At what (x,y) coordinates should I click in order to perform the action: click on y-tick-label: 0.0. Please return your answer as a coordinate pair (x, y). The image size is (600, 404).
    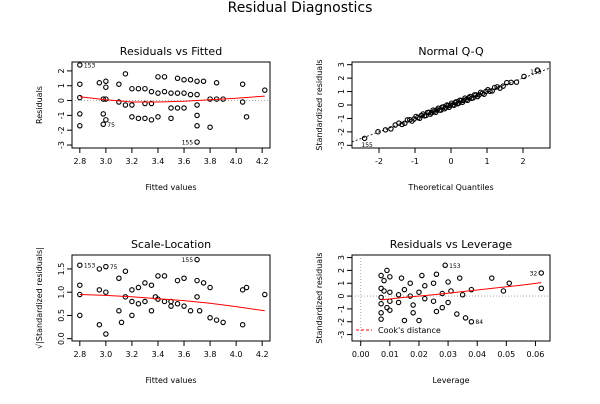
    Looking at the image, I should click on (61, 338).